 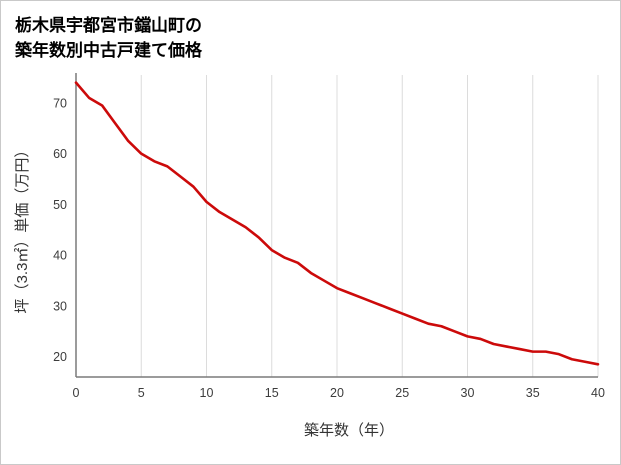 What do you see at coordinates (60, 256) in the screenshot?
I see `y-tick-label: 40` at bounding box center [60, 256].